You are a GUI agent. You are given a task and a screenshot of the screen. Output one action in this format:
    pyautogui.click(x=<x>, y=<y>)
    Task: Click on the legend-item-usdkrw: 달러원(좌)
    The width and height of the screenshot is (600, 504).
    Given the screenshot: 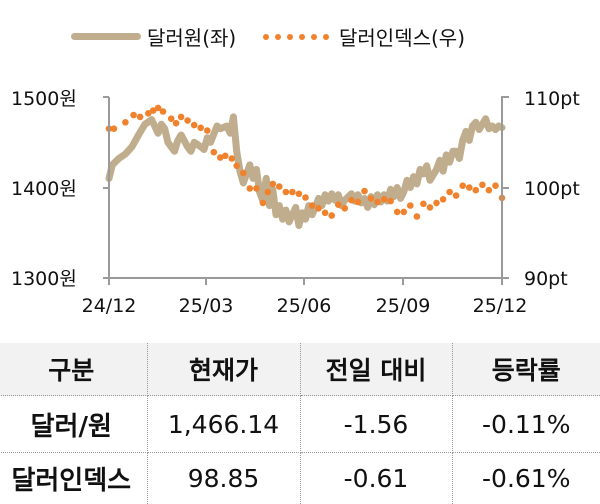 What is the action you would take?
    pyautogui.click(x=153, y=36)
    